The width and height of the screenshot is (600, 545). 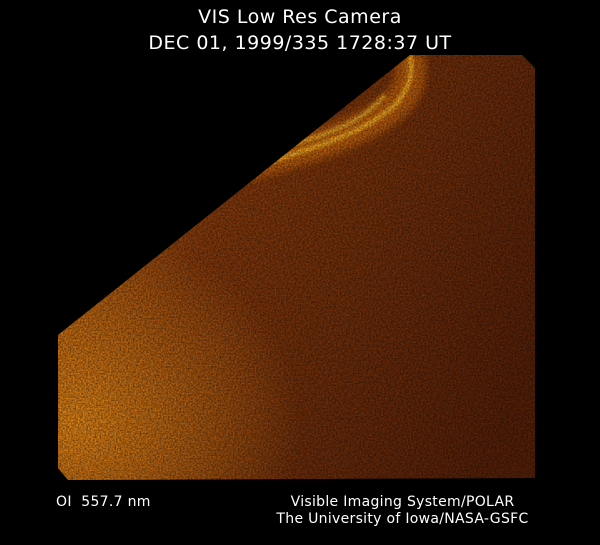 I want to click on credit-instrument: Visible Imaging System/POLAR, so click(x=402, y=502).